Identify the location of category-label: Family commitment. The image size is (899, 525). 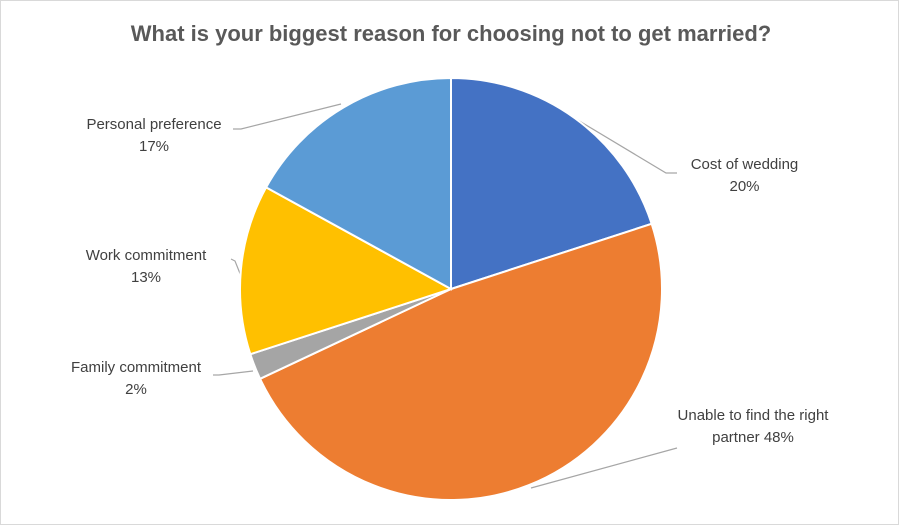
(135, 367).